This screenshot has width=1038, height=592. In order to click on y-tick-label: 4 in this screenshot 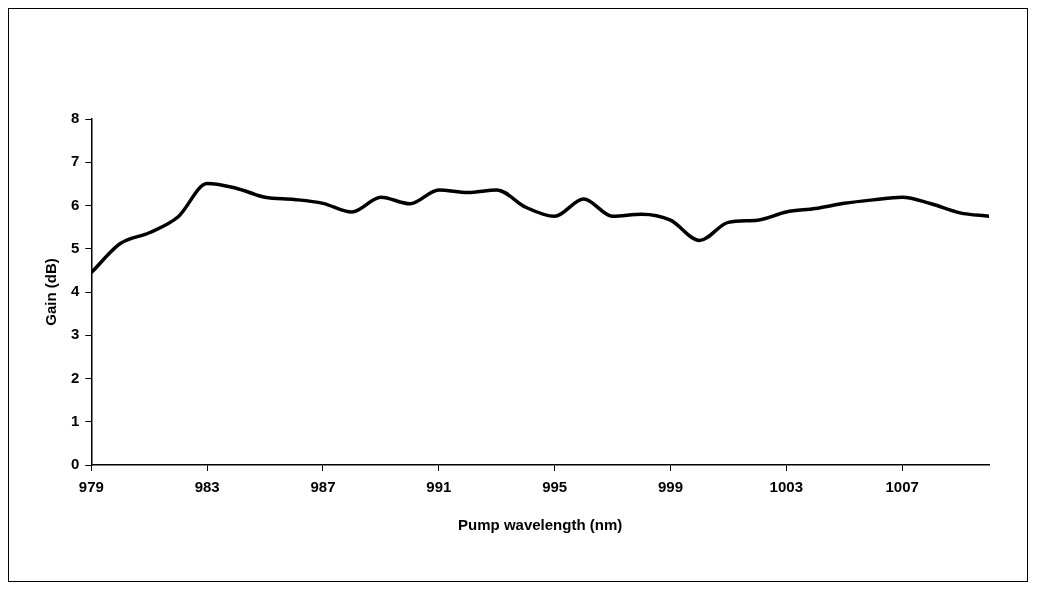, I will do `click(75, 291)`.